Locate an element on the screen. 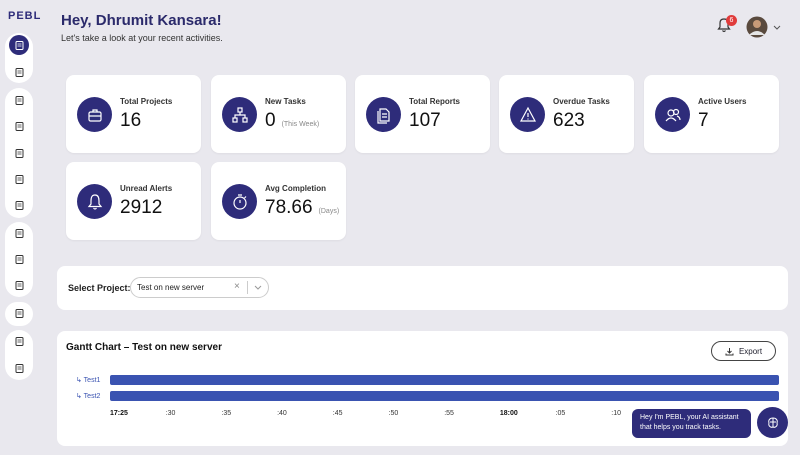 Image resolution: width=800 pixels, height=455 pixels. export-label: Export is located at coordinates (750, 351).